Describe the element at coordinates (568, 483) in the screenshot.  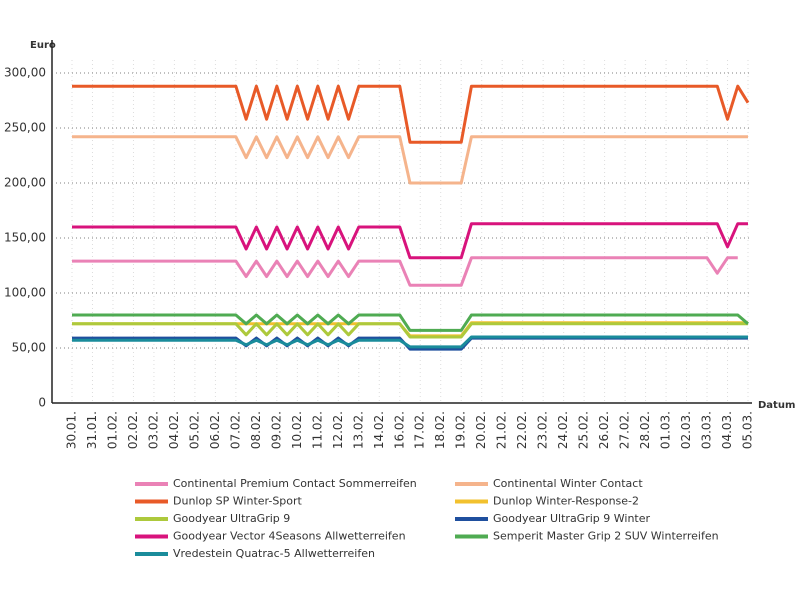
I see `legend-label: Continental Winter Contact` at that location.